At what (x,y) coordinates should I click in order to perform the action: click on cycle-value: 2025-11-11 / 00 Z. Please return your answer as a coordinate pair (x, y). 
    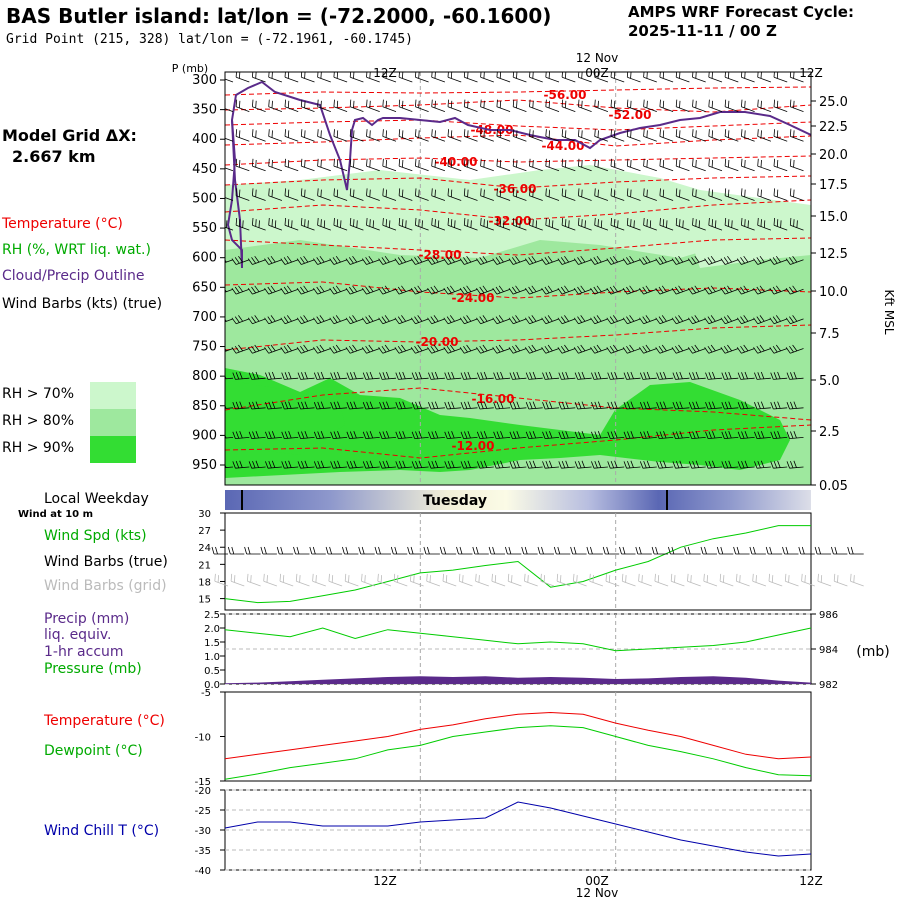
    Looking at the image, I should click on (702, 31).